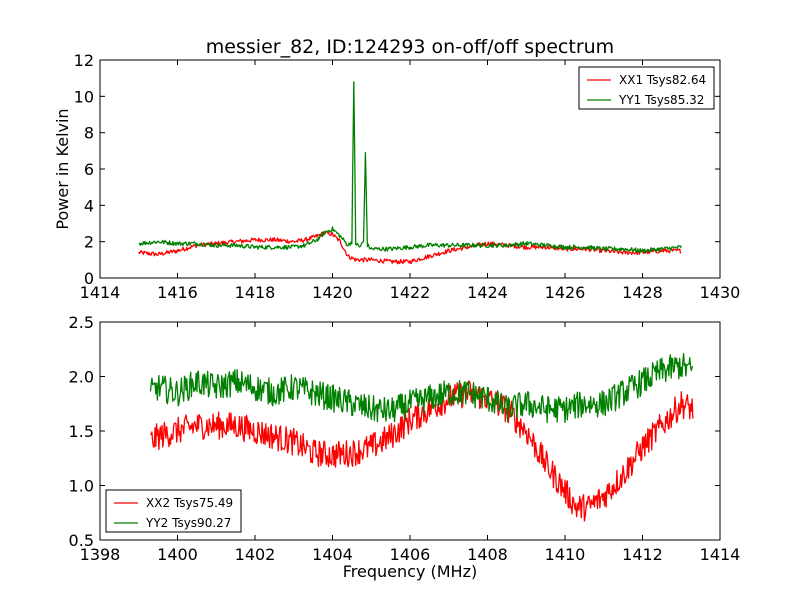  Describe the element at coordinates (410, 292) in the screenshot. I see `x-tick-label: 1422` at that location.